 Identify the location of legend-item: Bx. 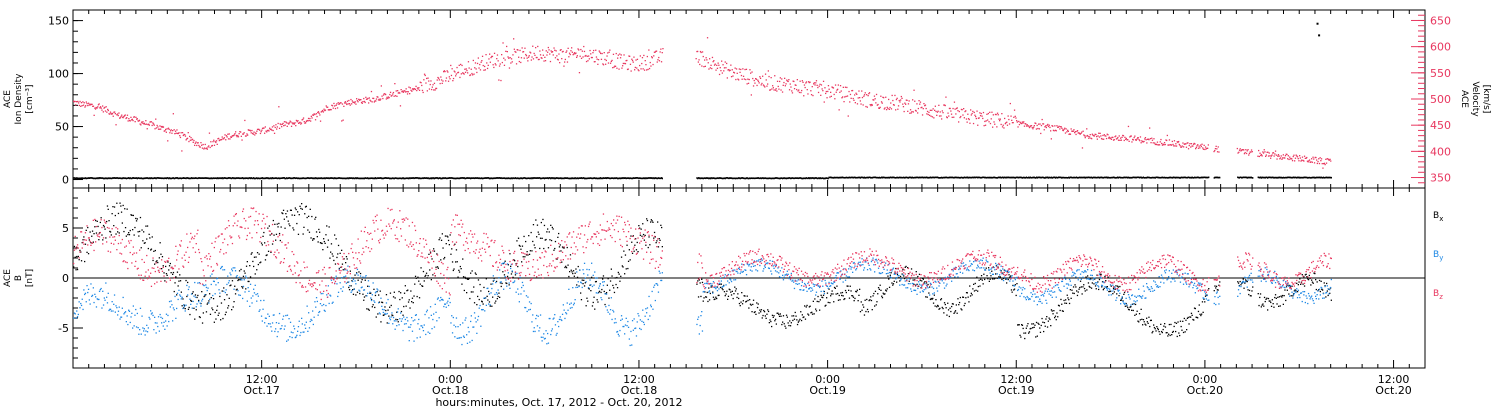
(1438, 217).